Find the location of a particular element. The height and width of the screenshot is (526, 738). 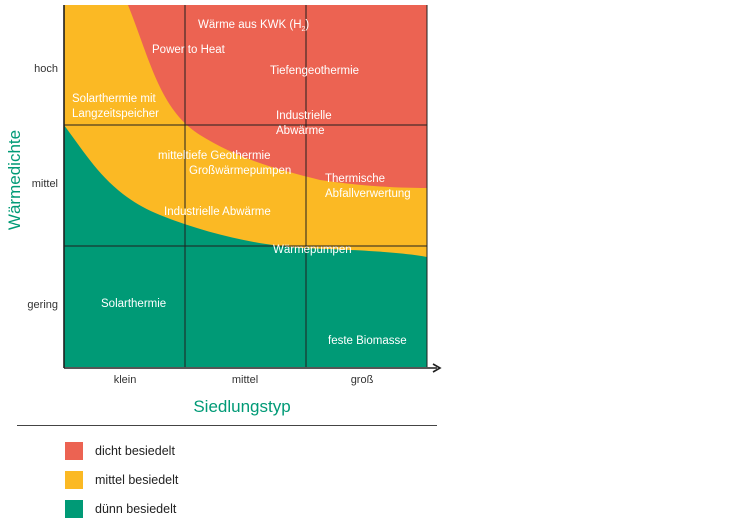

x-tick-klein: klein is located at coordinates (125, 380).